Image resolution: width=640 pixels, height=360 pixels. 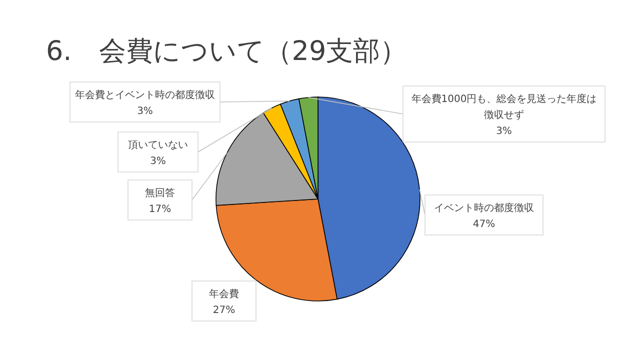 I want to click on slice-label: 年会費, so click(x=224, y=294).